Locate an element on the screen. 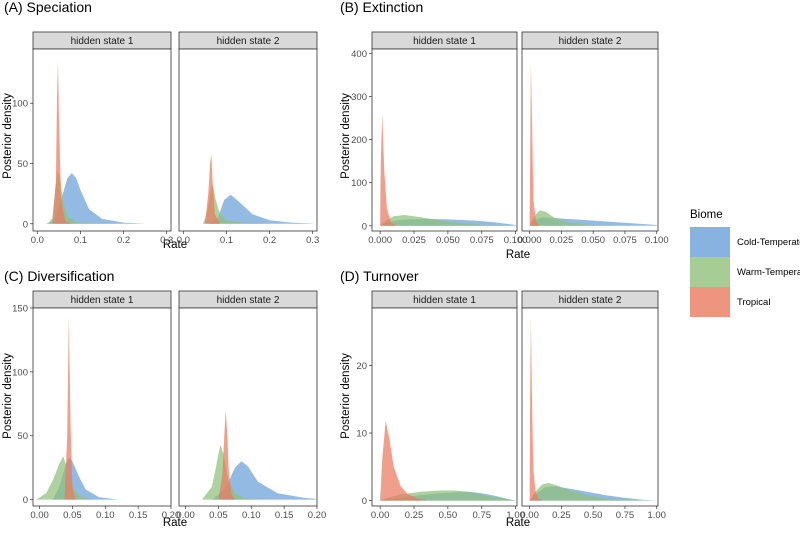 This screenshot has height=535, width=800. y-axis-title-speciation: Posterior density is located at coordinates (8, 136).